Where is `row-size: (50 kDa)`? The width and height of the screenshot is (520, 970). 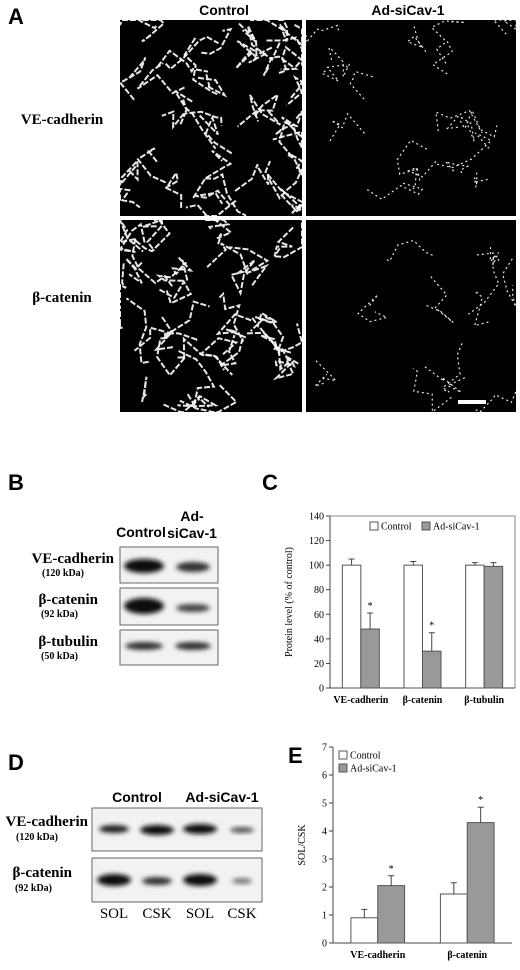 row-size: (50 kDa) is located at coordinates (59, 656).